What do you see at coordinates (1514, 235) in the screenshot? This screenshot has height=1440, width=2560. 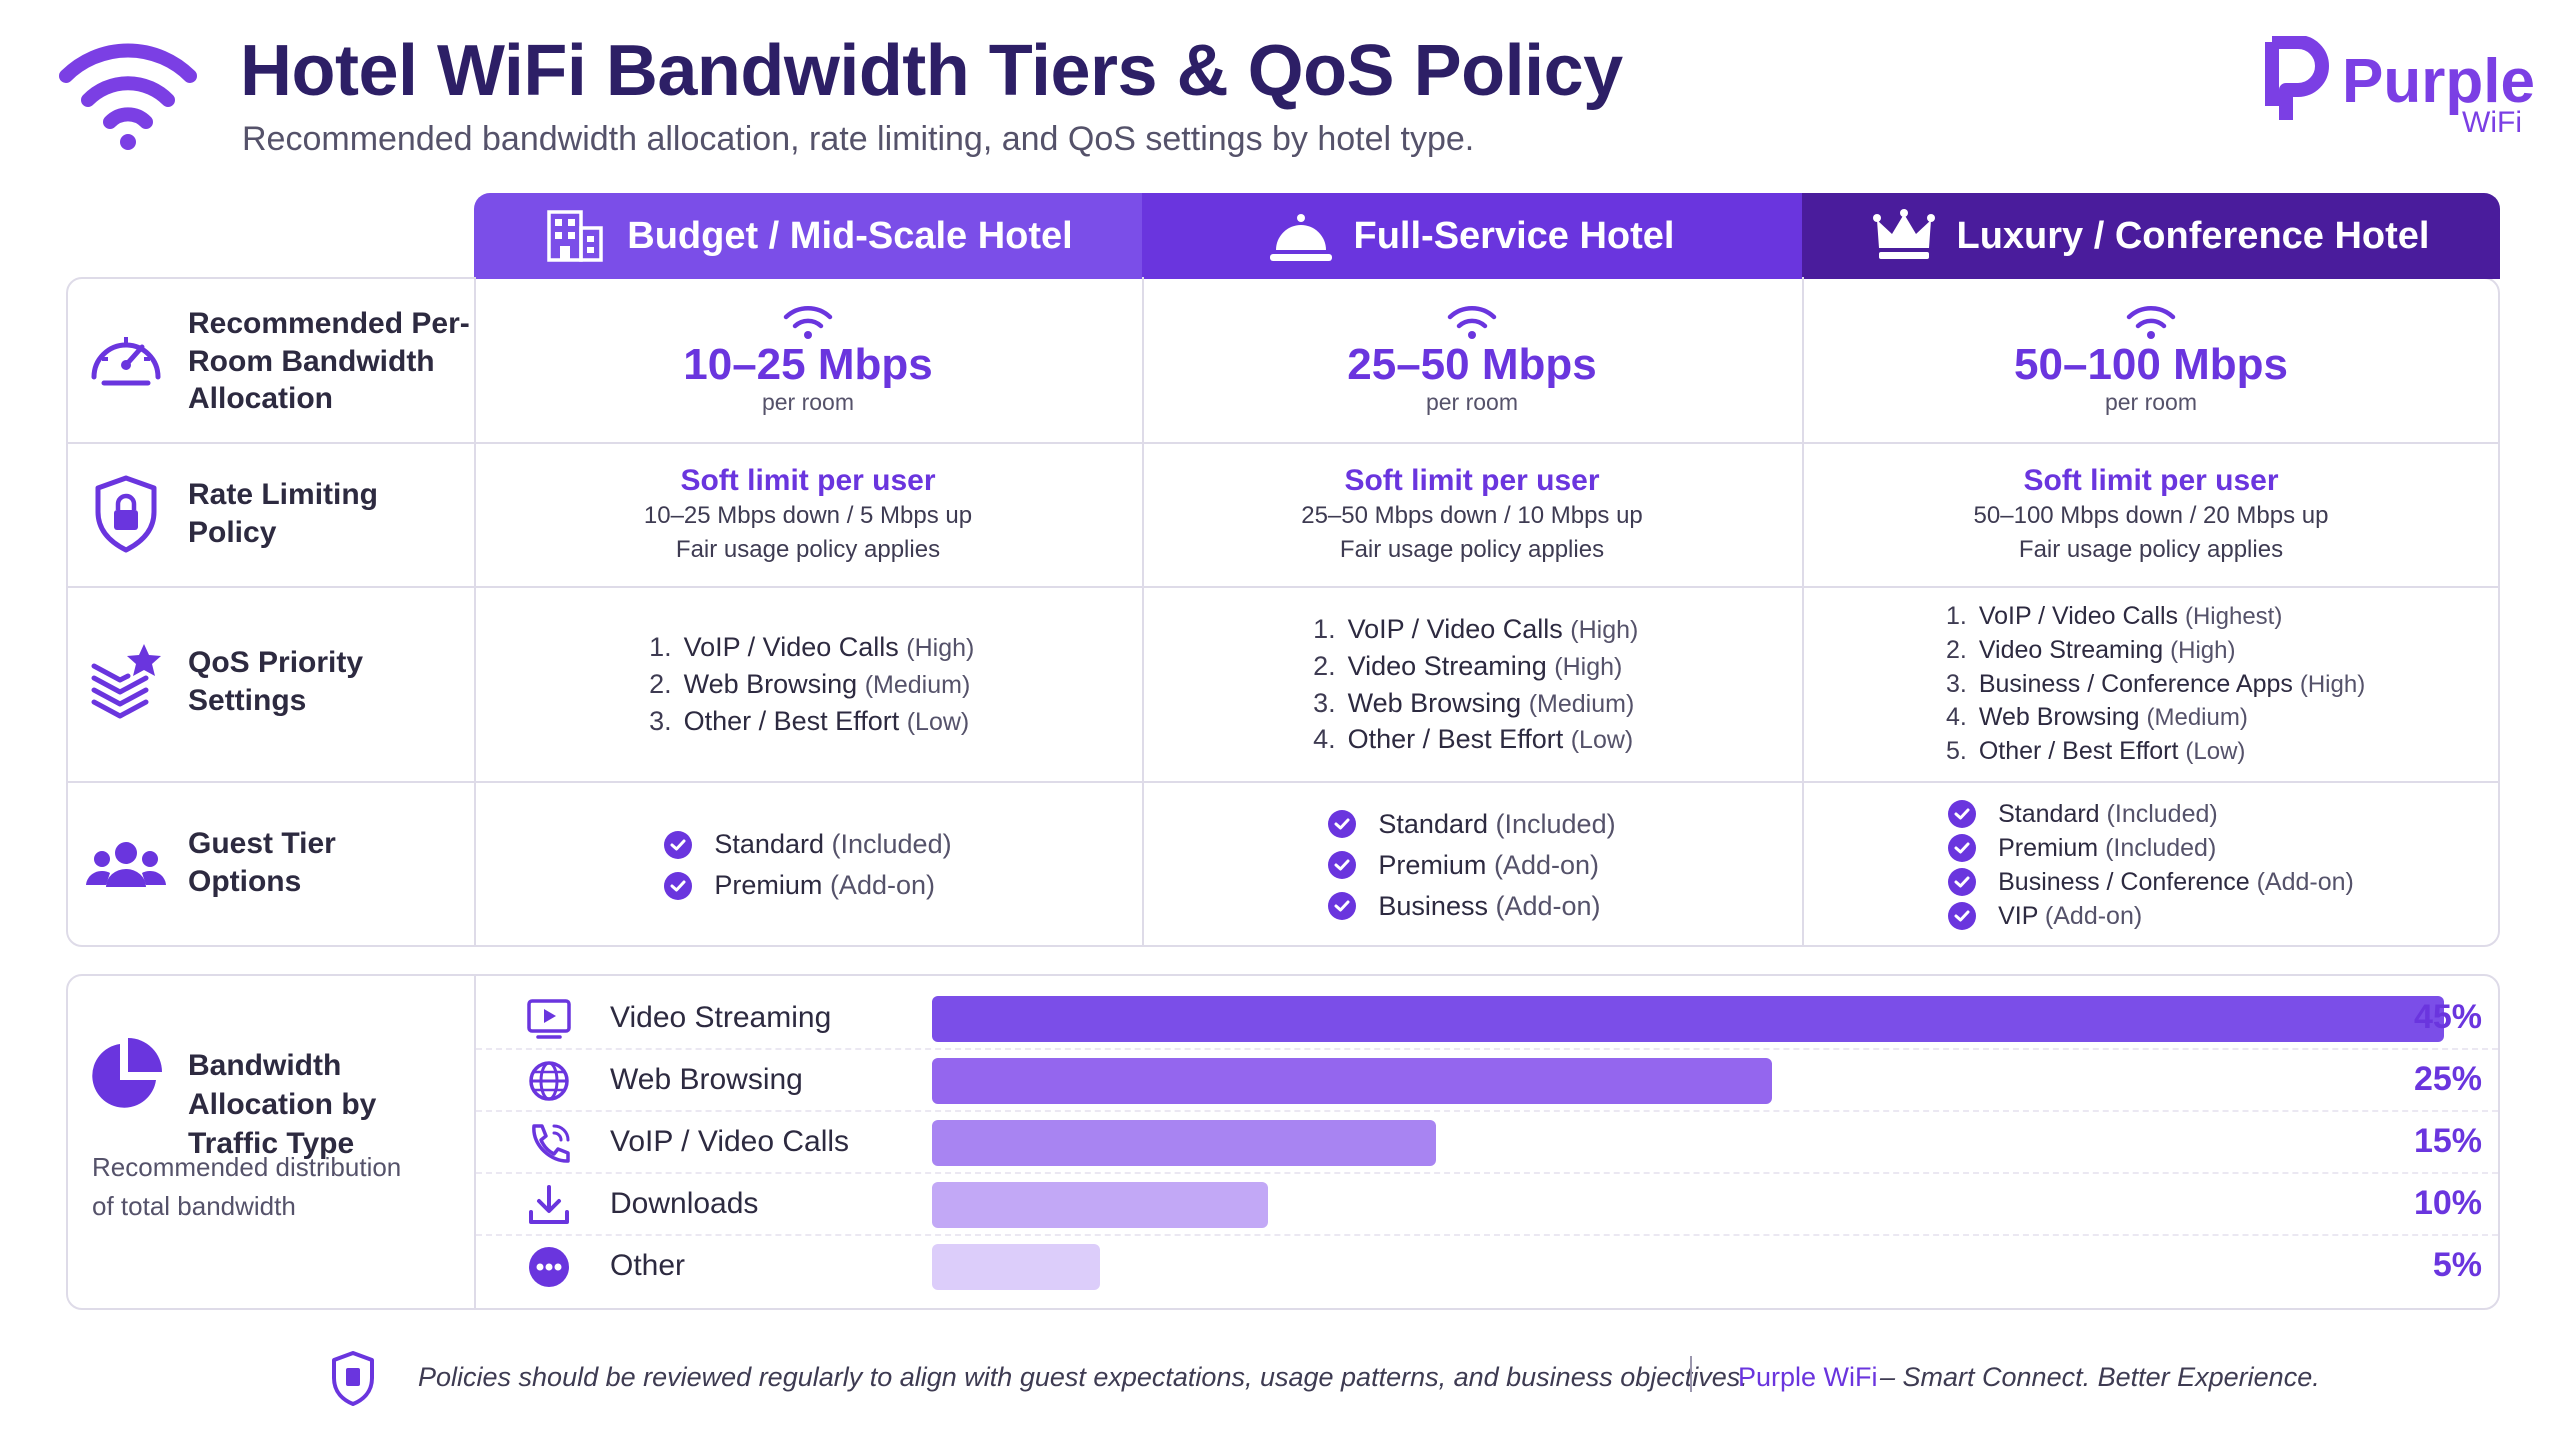 I see `column-header-label: Full-Service Hotel` at bounding box center [1514, 235].